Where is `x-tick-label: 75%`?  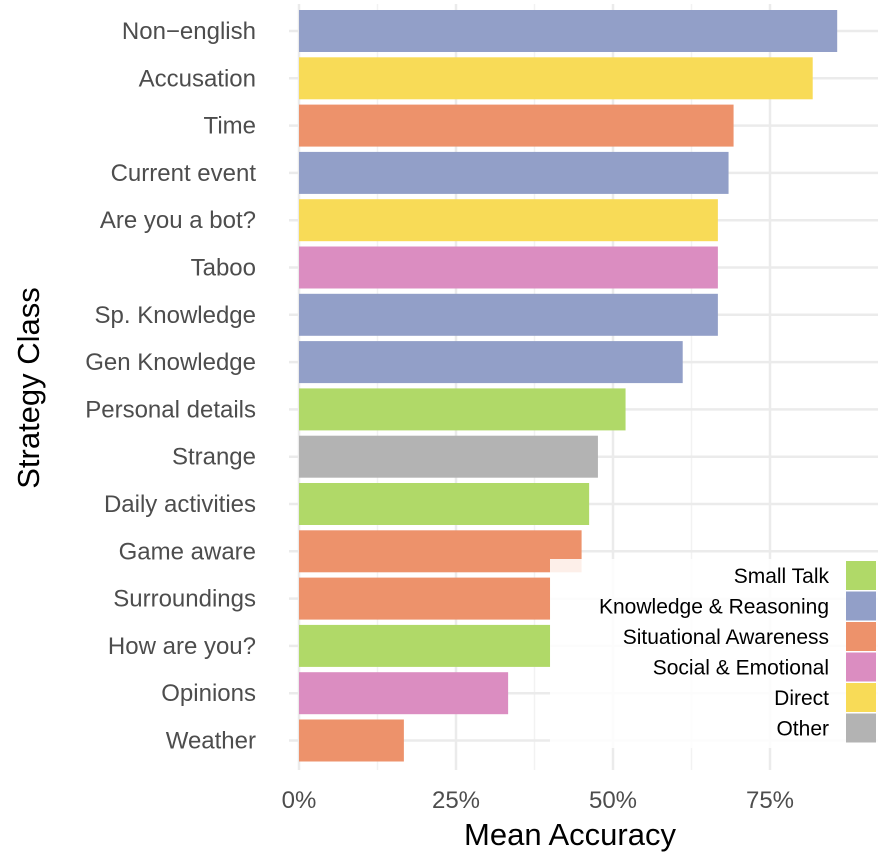 x-tick-label: 75% is located at coordinates (770, 800).